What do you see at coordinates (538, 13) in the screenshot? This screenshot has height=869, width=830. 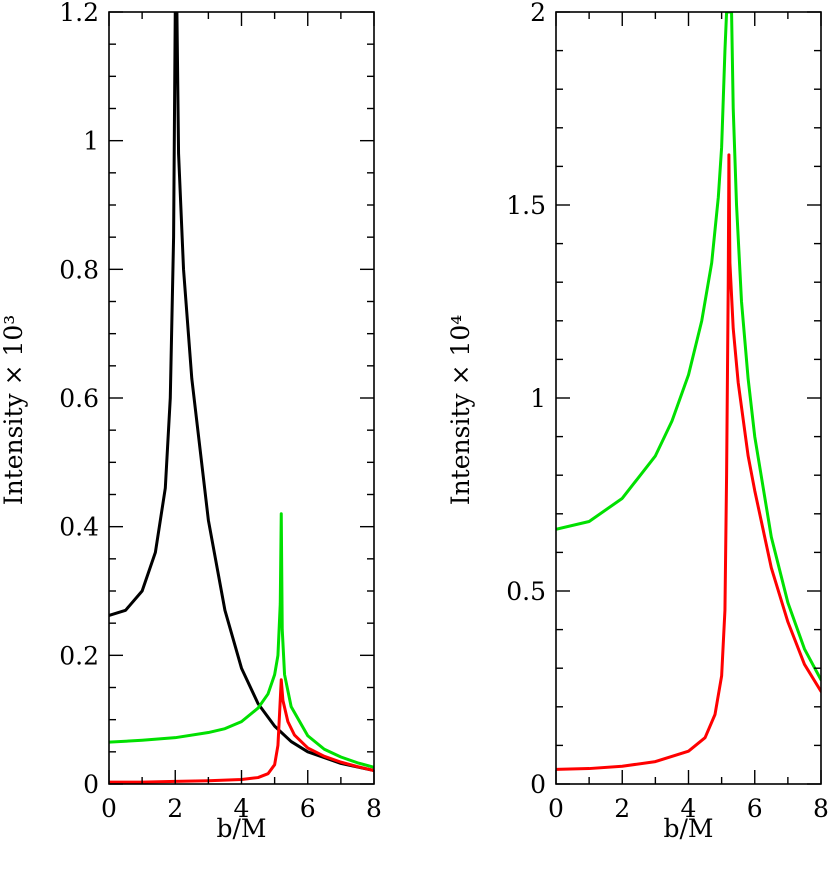 I see `y-tick-label: 2` at bounding box center [538, 13].